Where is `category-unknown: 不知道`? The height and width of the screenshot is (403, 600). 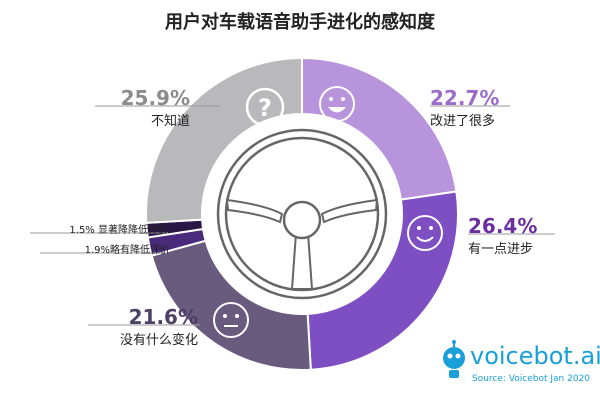
category-unknown: 不知道 is located at coordinates (170, 121).